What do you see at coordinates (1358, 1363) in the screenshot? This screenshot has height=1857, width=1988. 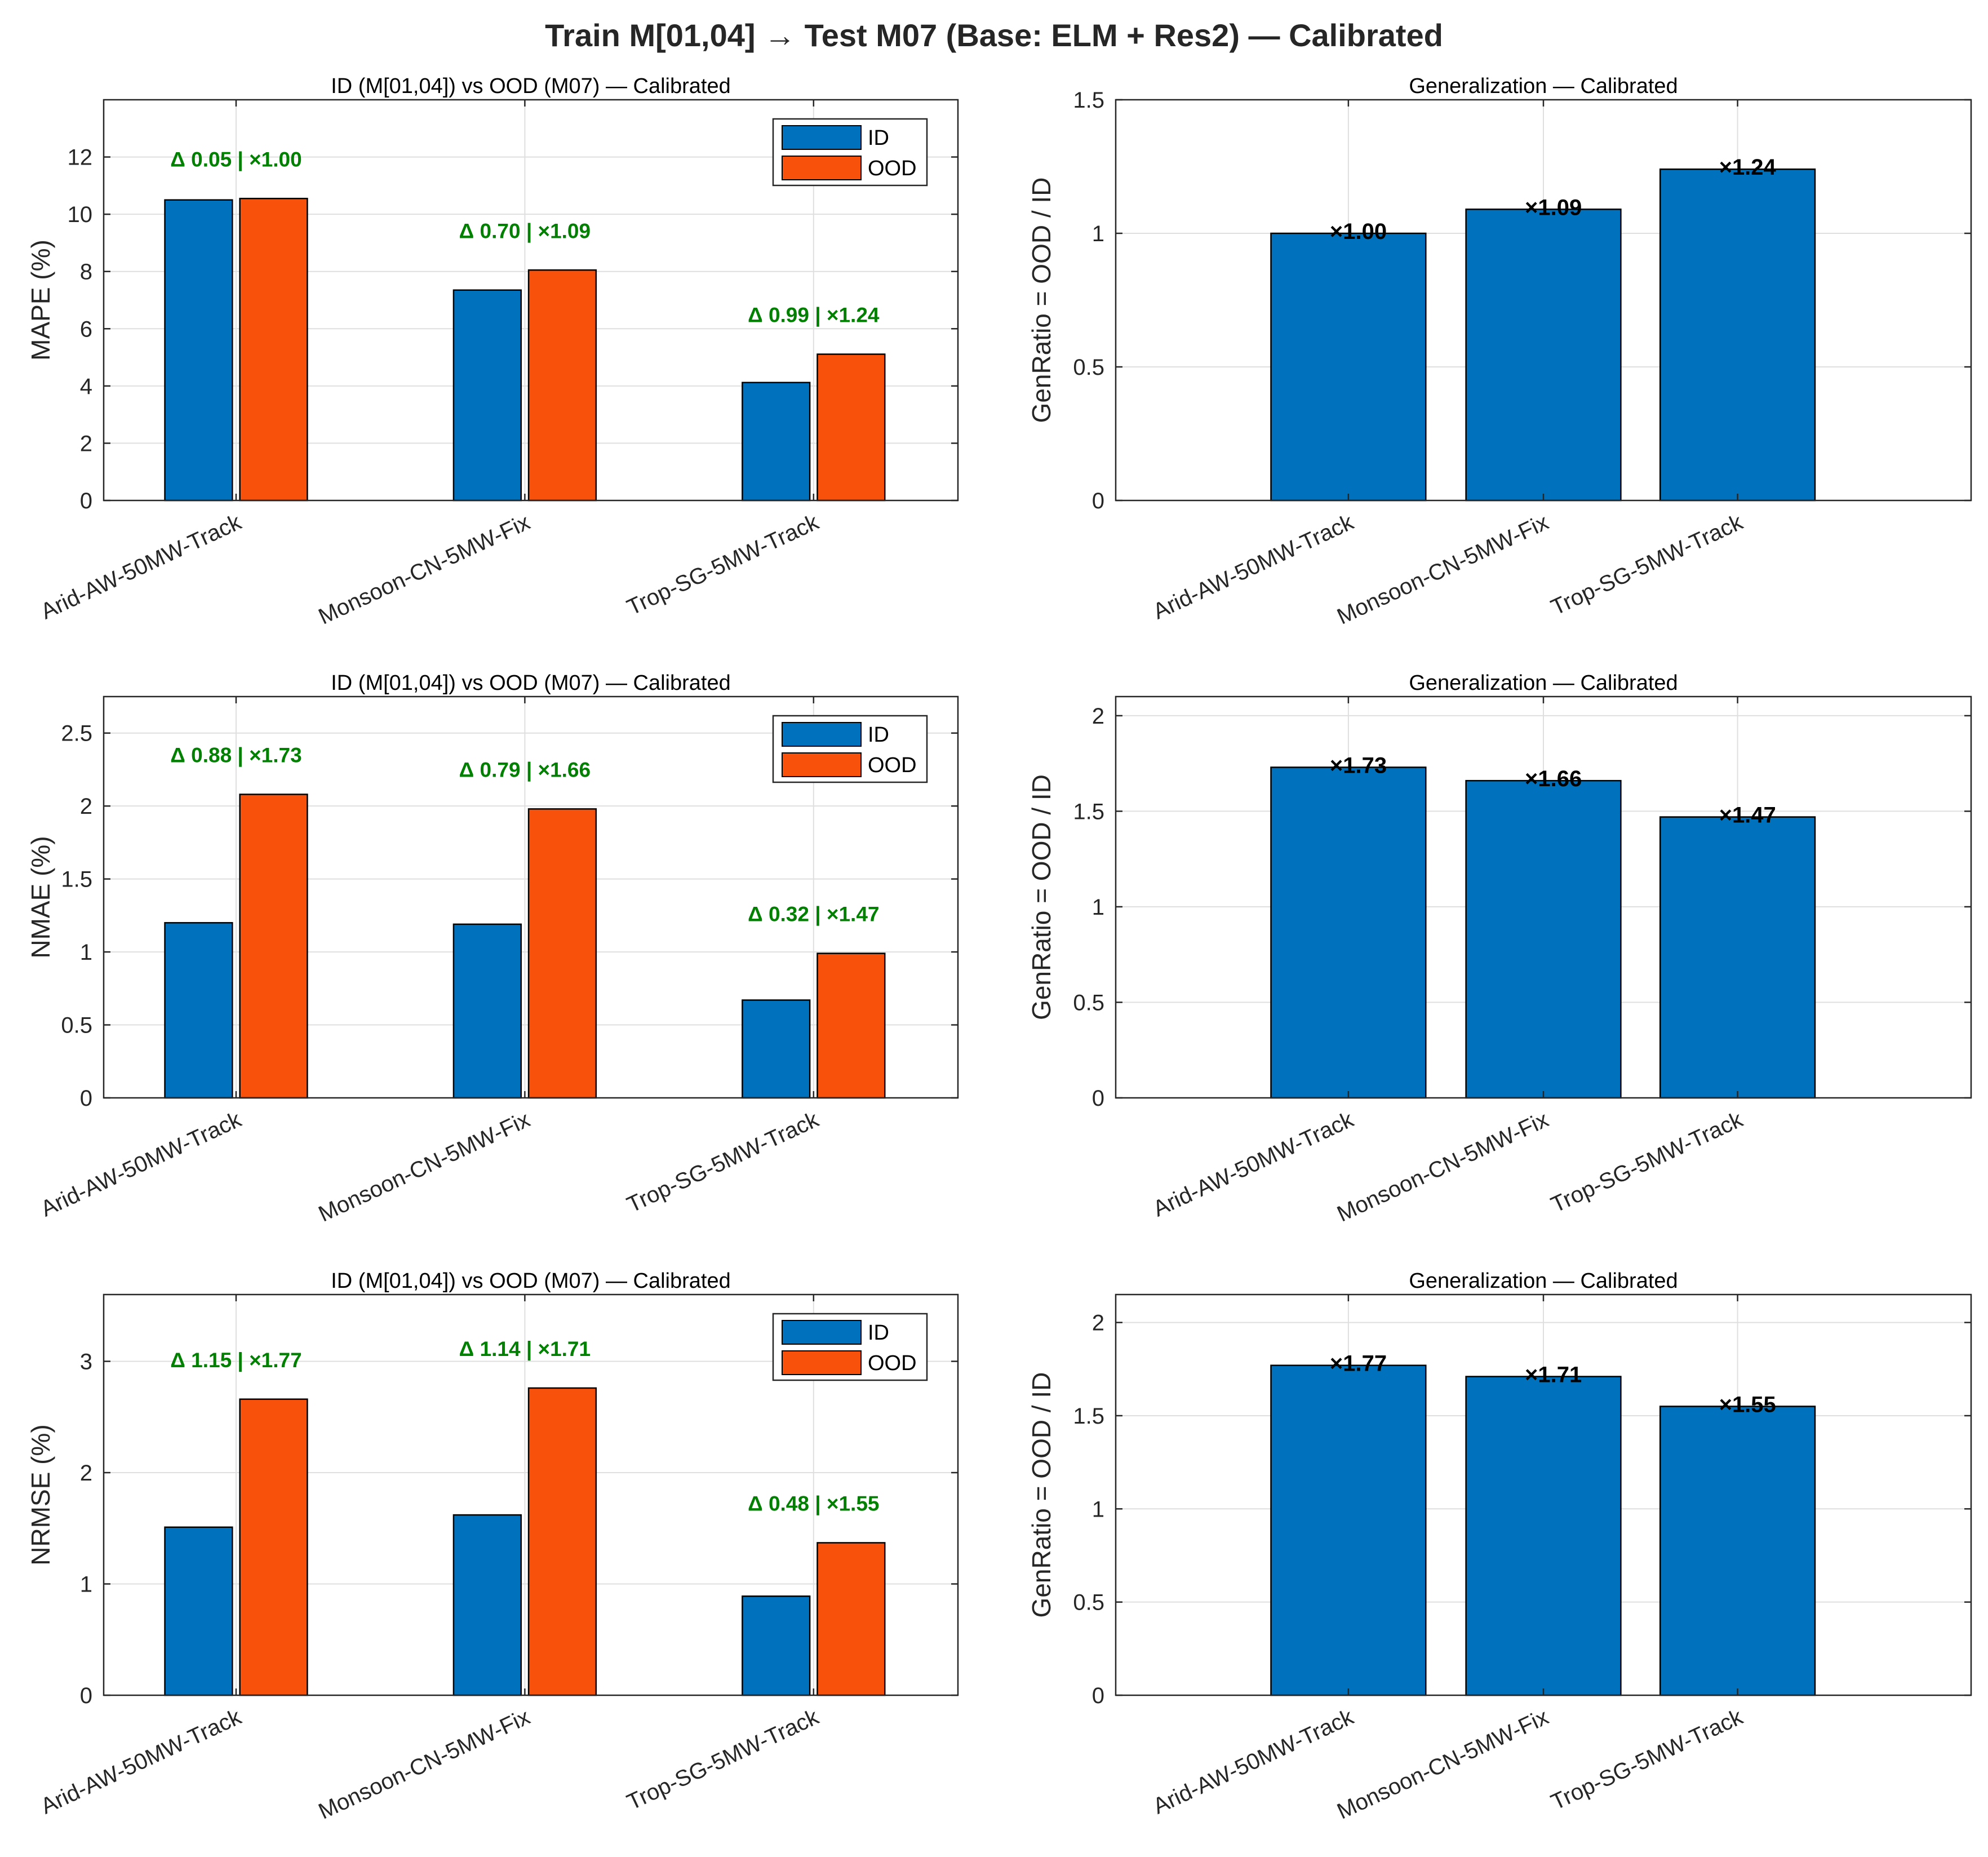 I see `ratio-label-1: ×1.77` at bounding box center [1358, 1363].